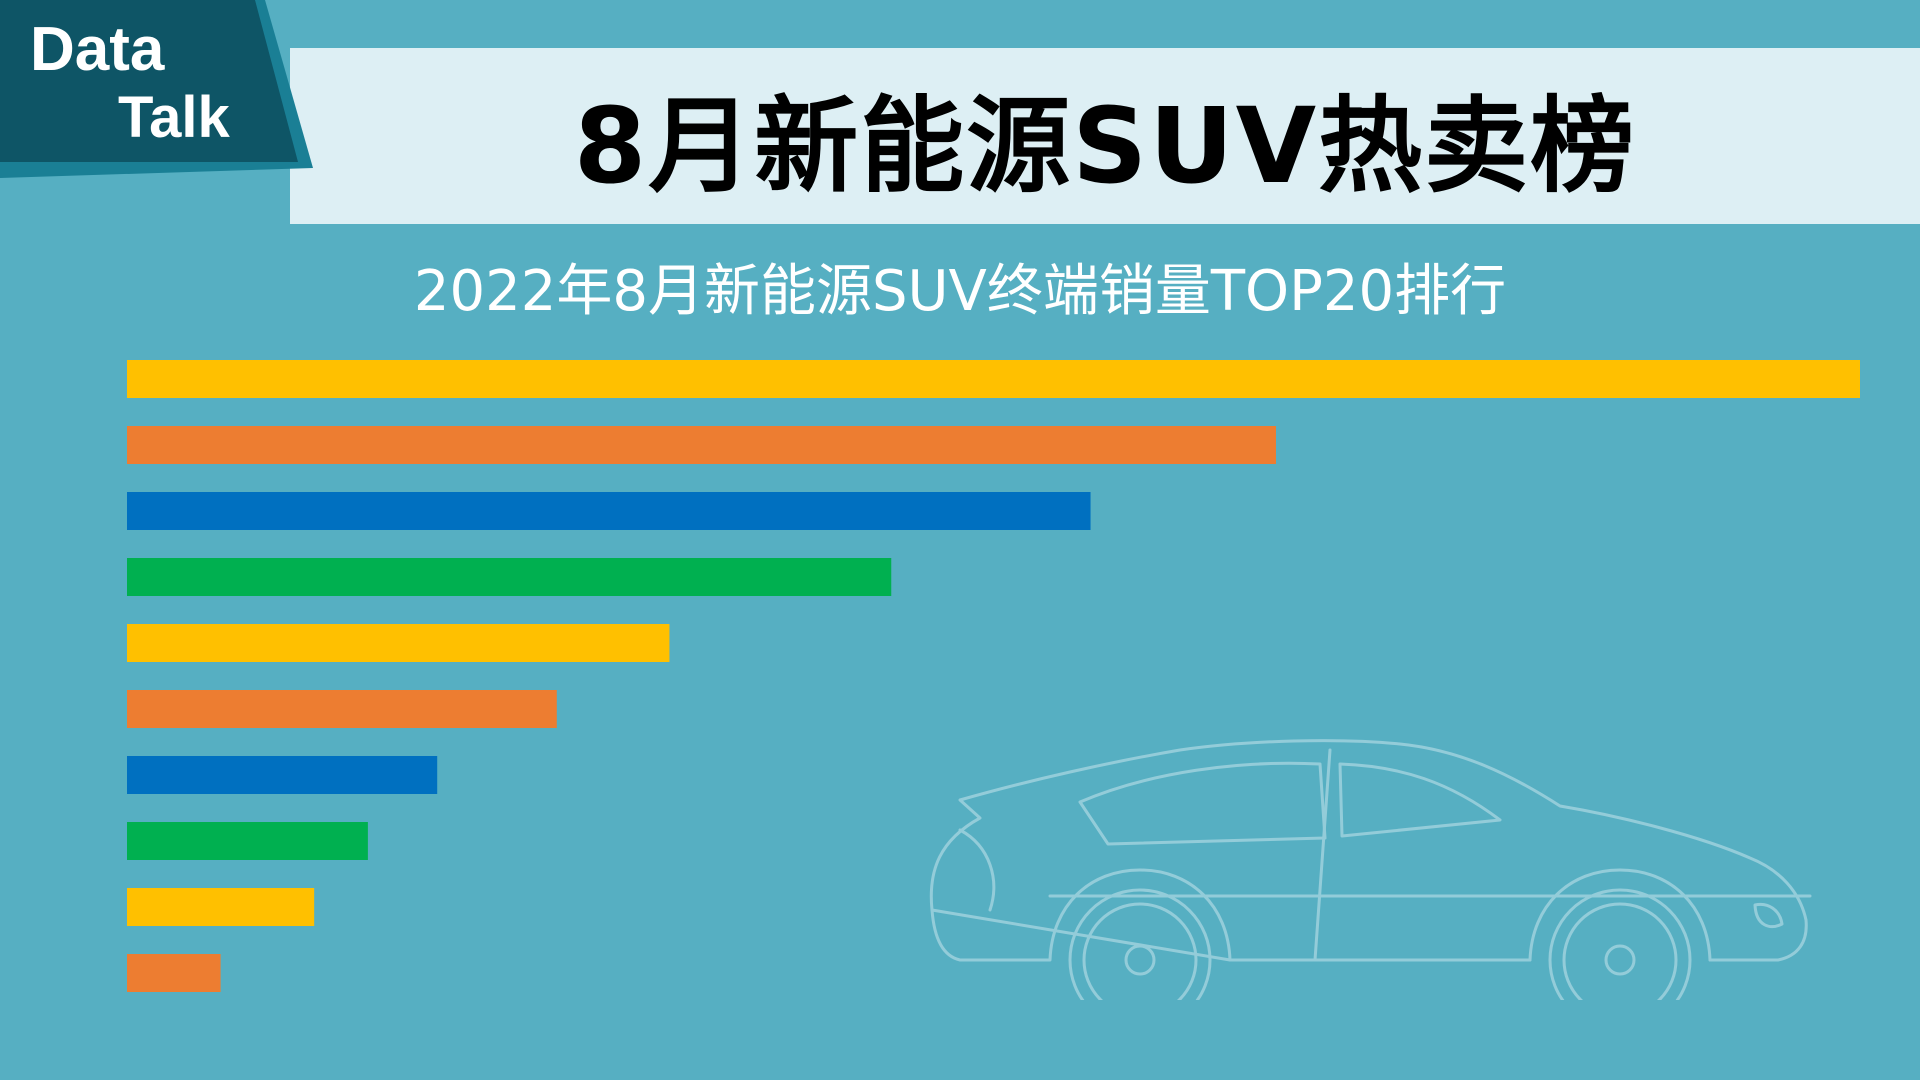 This screenshot has height=1080, width=1920. Describe the element at coordinates (960, 291) in the screenshot. I see `chart-title: 2022年8月新能源SUV终端销量TOP20排行` at that location.